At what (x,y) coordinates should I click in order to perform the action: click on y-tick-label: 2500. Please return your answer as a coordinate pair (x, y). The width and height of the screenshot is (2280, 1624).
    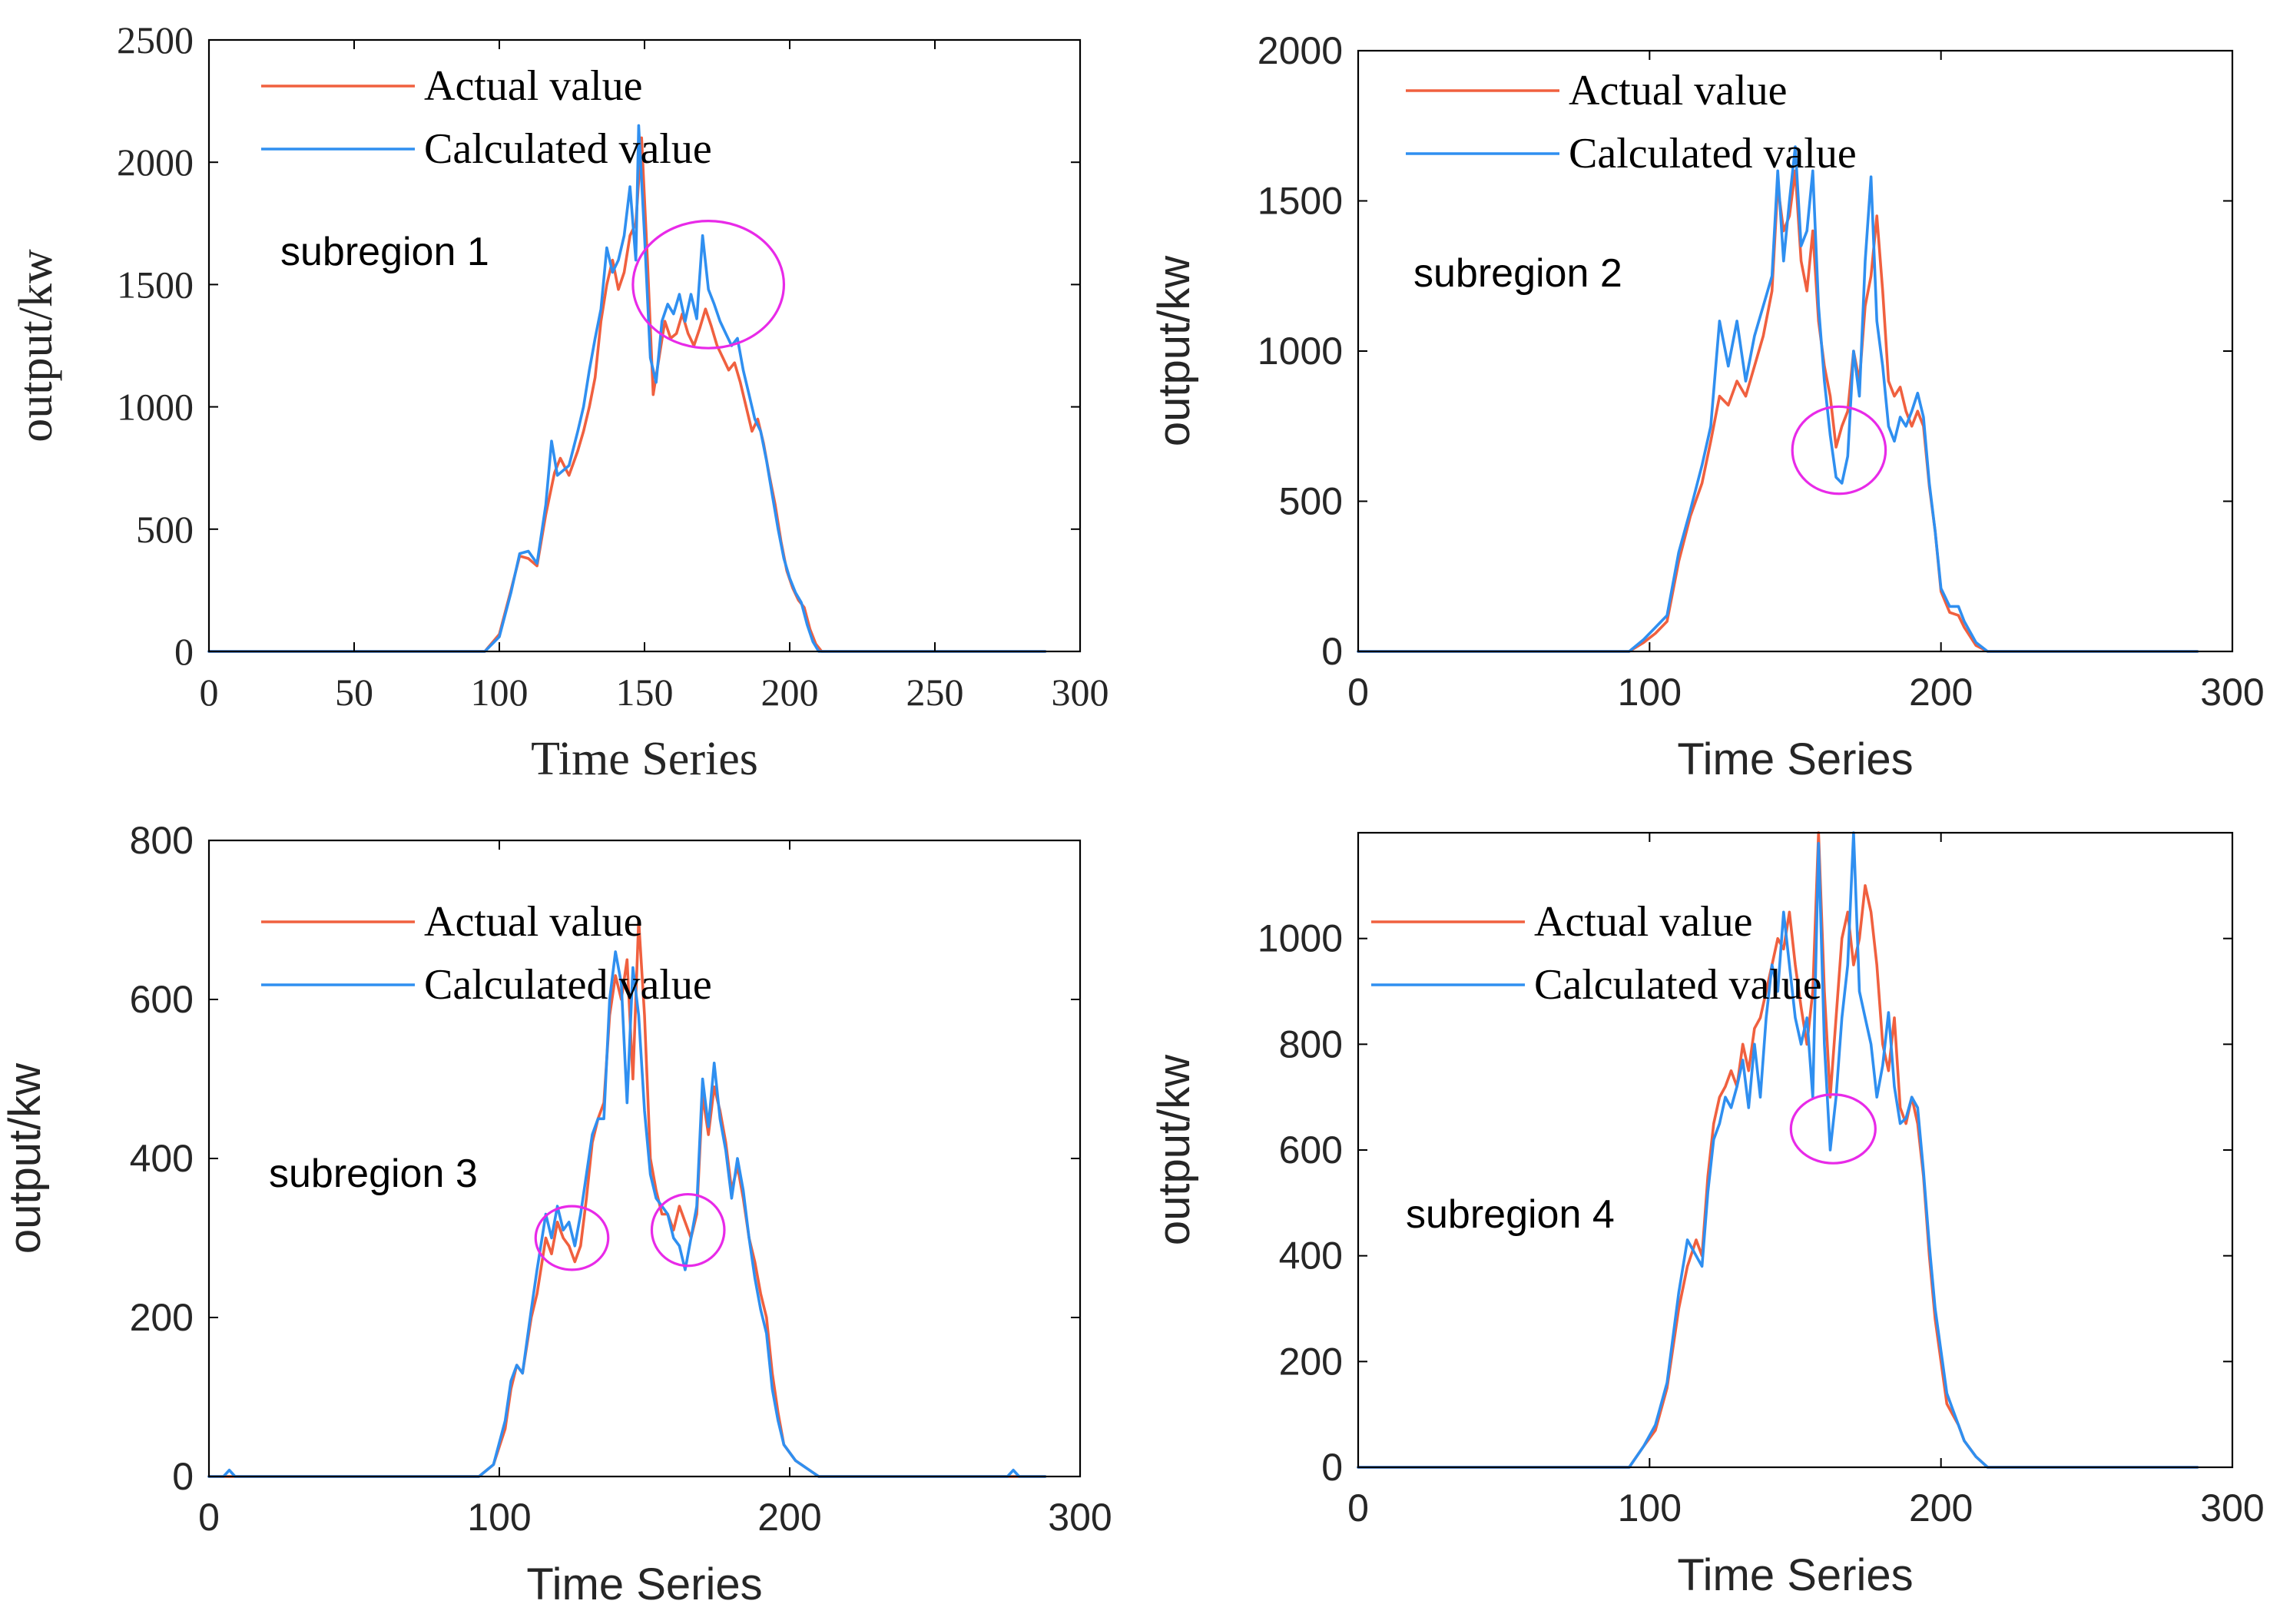
    Looking at the image, I should click on (155, 40).